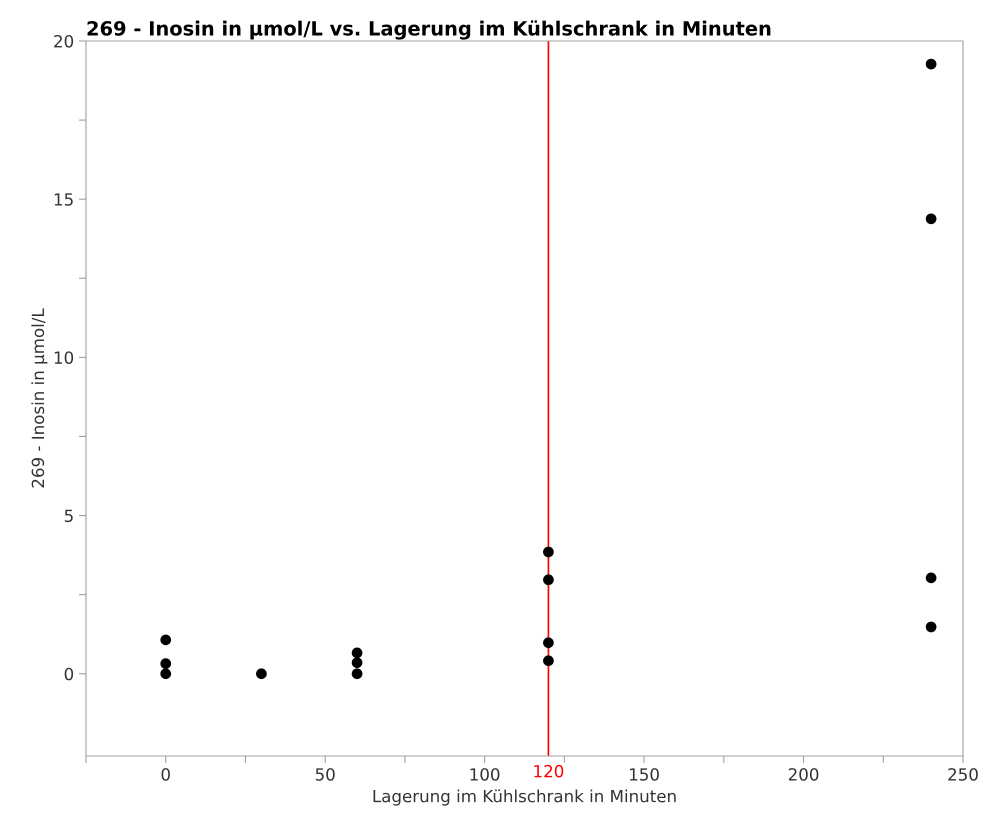 Image resolution: width=986 pixels, height=824 pixels. Describe the element at coordinates (69, 674) in the screenshot. I see `y-tick-label: 0` at that location.